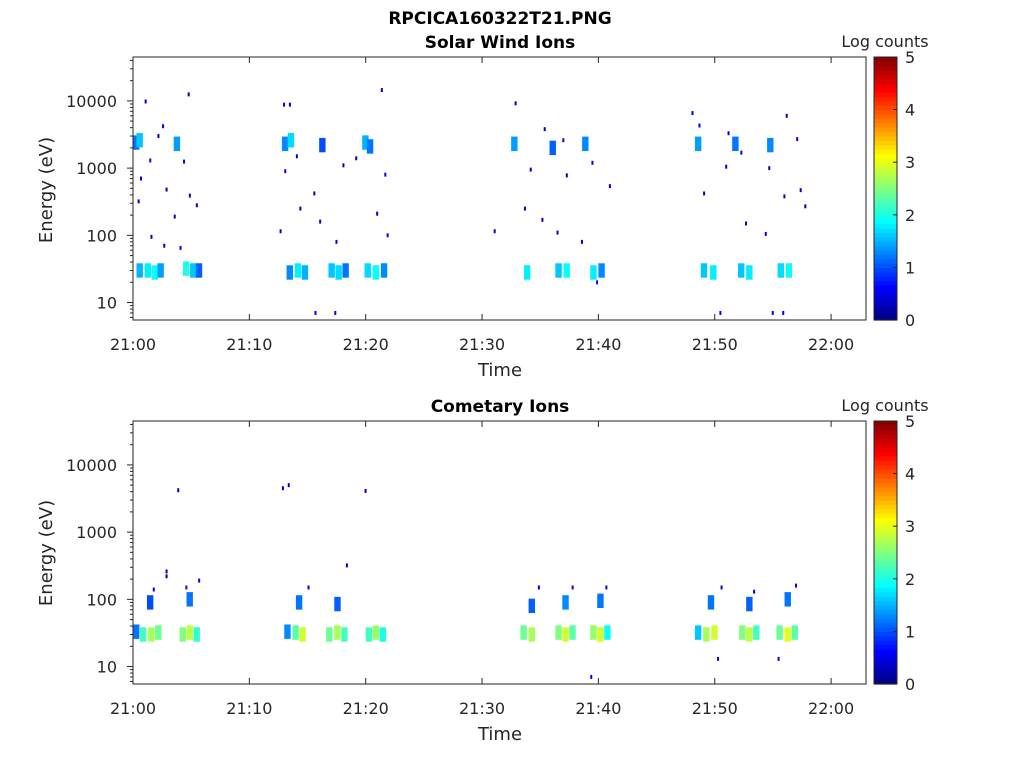 The height and width of the screenshot is (768, 1024). Describe the element at coordinates (482, 708) in the screenshot. I see `x-tick-label: 21:30` at that location.